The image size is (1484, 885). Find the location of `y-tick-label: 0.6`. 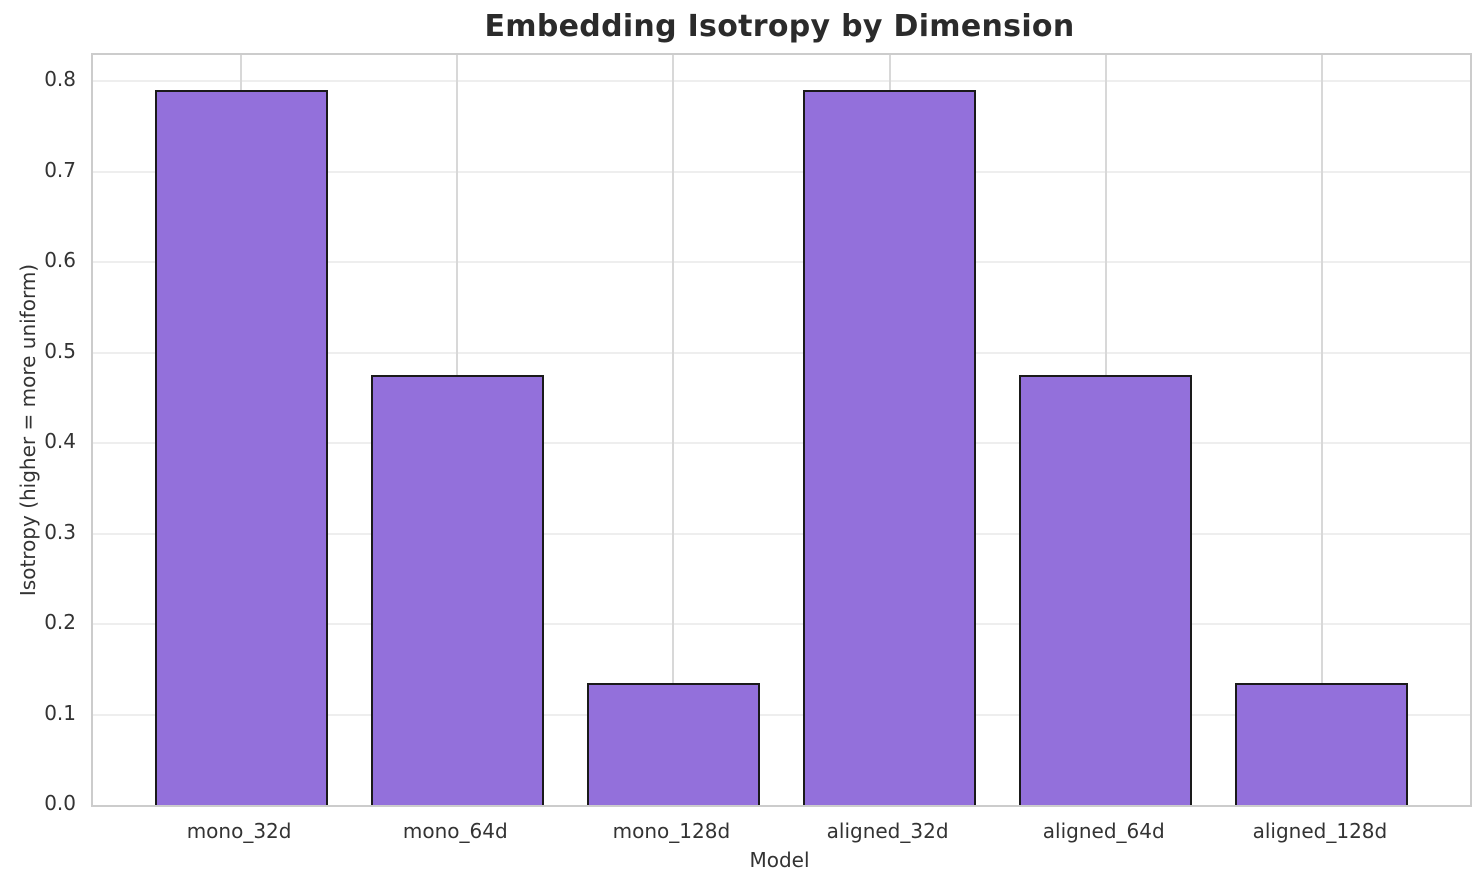

y-tick-label: 0.6 is located at coordinates (60, 260).